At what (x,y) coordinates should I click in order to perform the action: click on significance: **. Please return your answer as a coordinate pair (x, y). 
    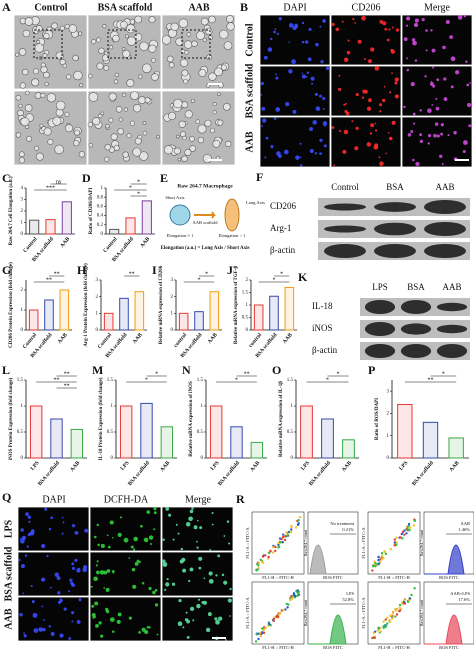
    Looking at the image, I should click on (49, 280).